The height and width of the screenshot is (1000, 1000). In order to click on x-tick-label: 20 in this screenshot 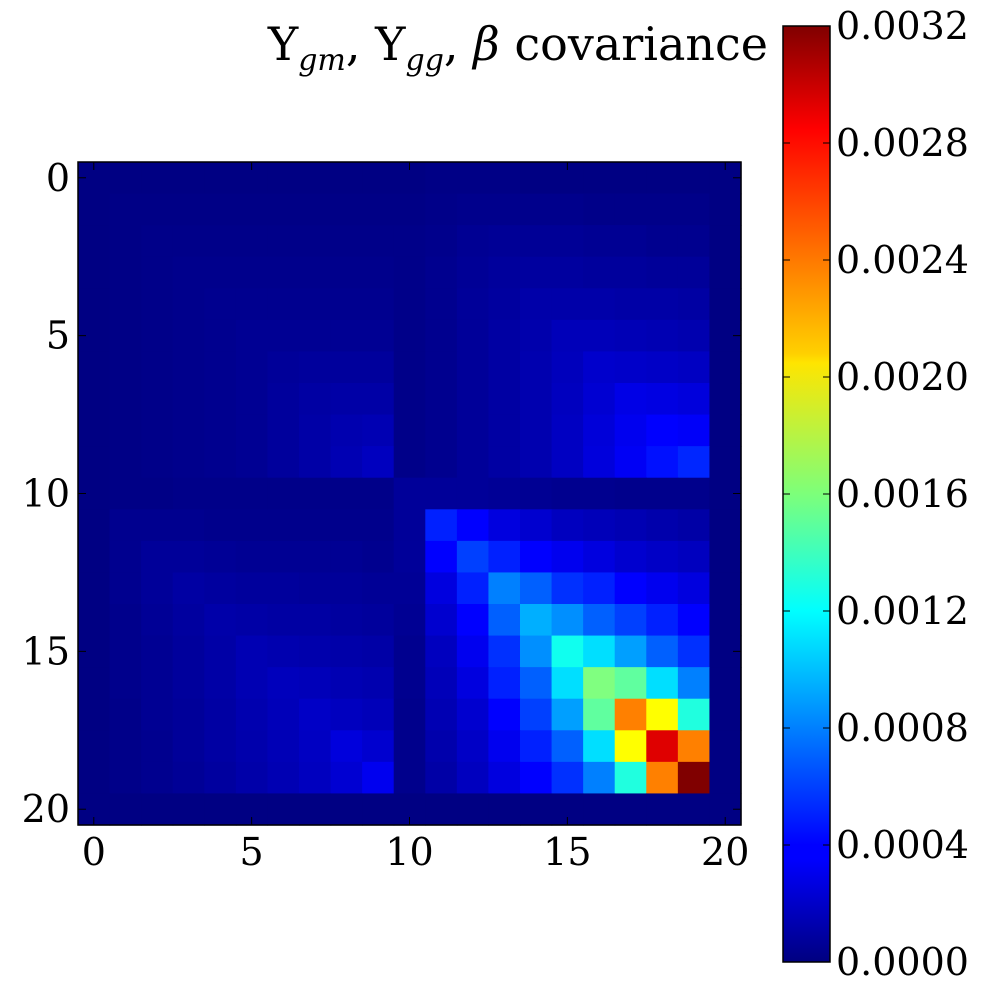, I will do `click(725, 852)`.